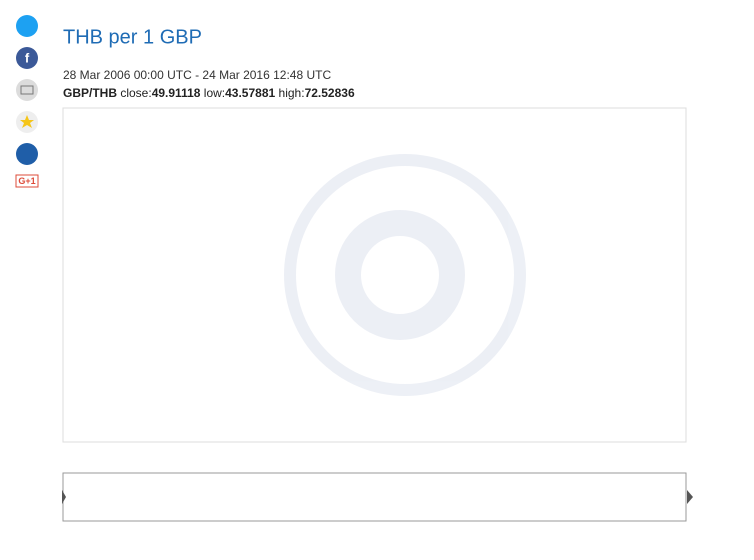 Image resolution: width=754 pixels, height=560 pixels. What do you see at coordinates (176, 93) in the screenshot?
I see `close-value: 49.91118` at bounding box center [176, 93].